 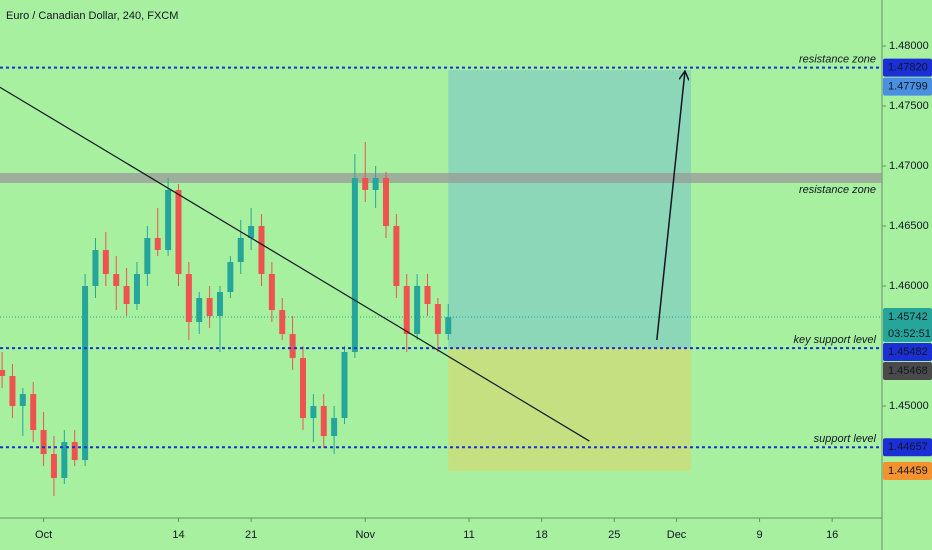 What do you see at coordinates (909, 334) in the screenshot?
I see `price-badge-countdown: 03:52:51` at bounding box center [909, 334].